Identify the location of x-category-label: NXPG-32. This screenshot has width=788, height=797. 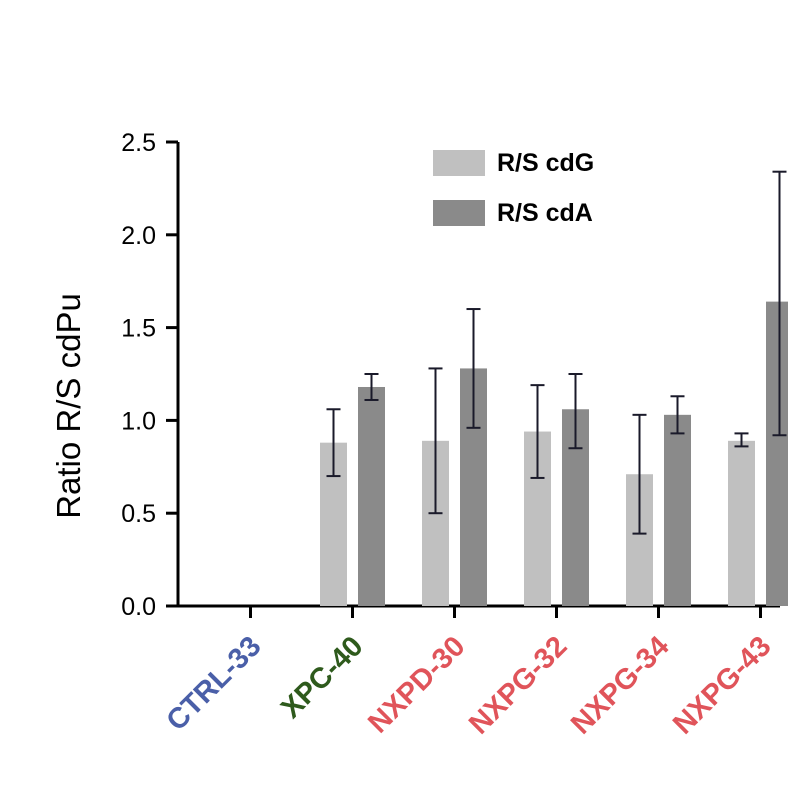
(518, 685).